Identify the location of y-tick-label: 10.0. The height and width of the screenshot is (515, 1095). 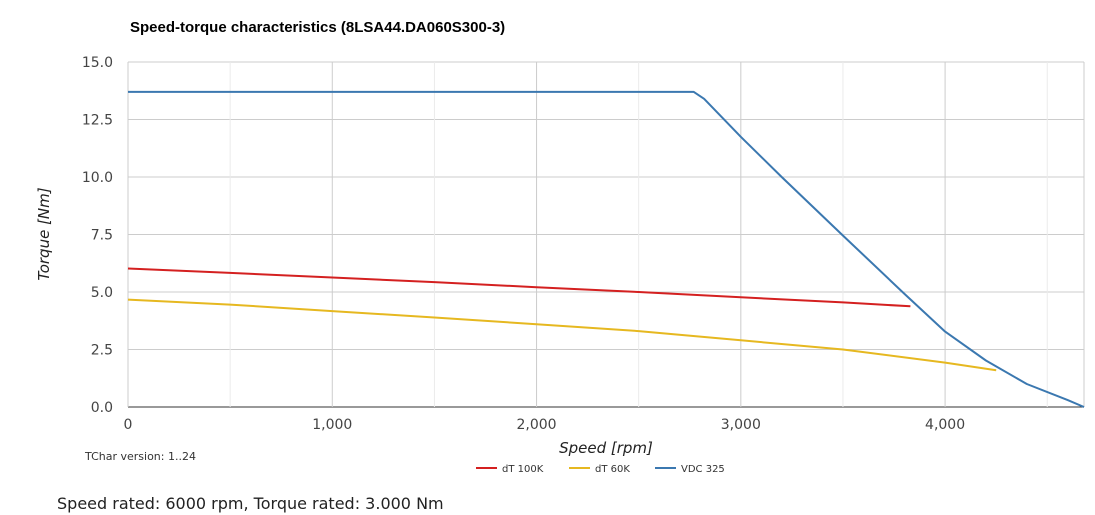
(97, 178).